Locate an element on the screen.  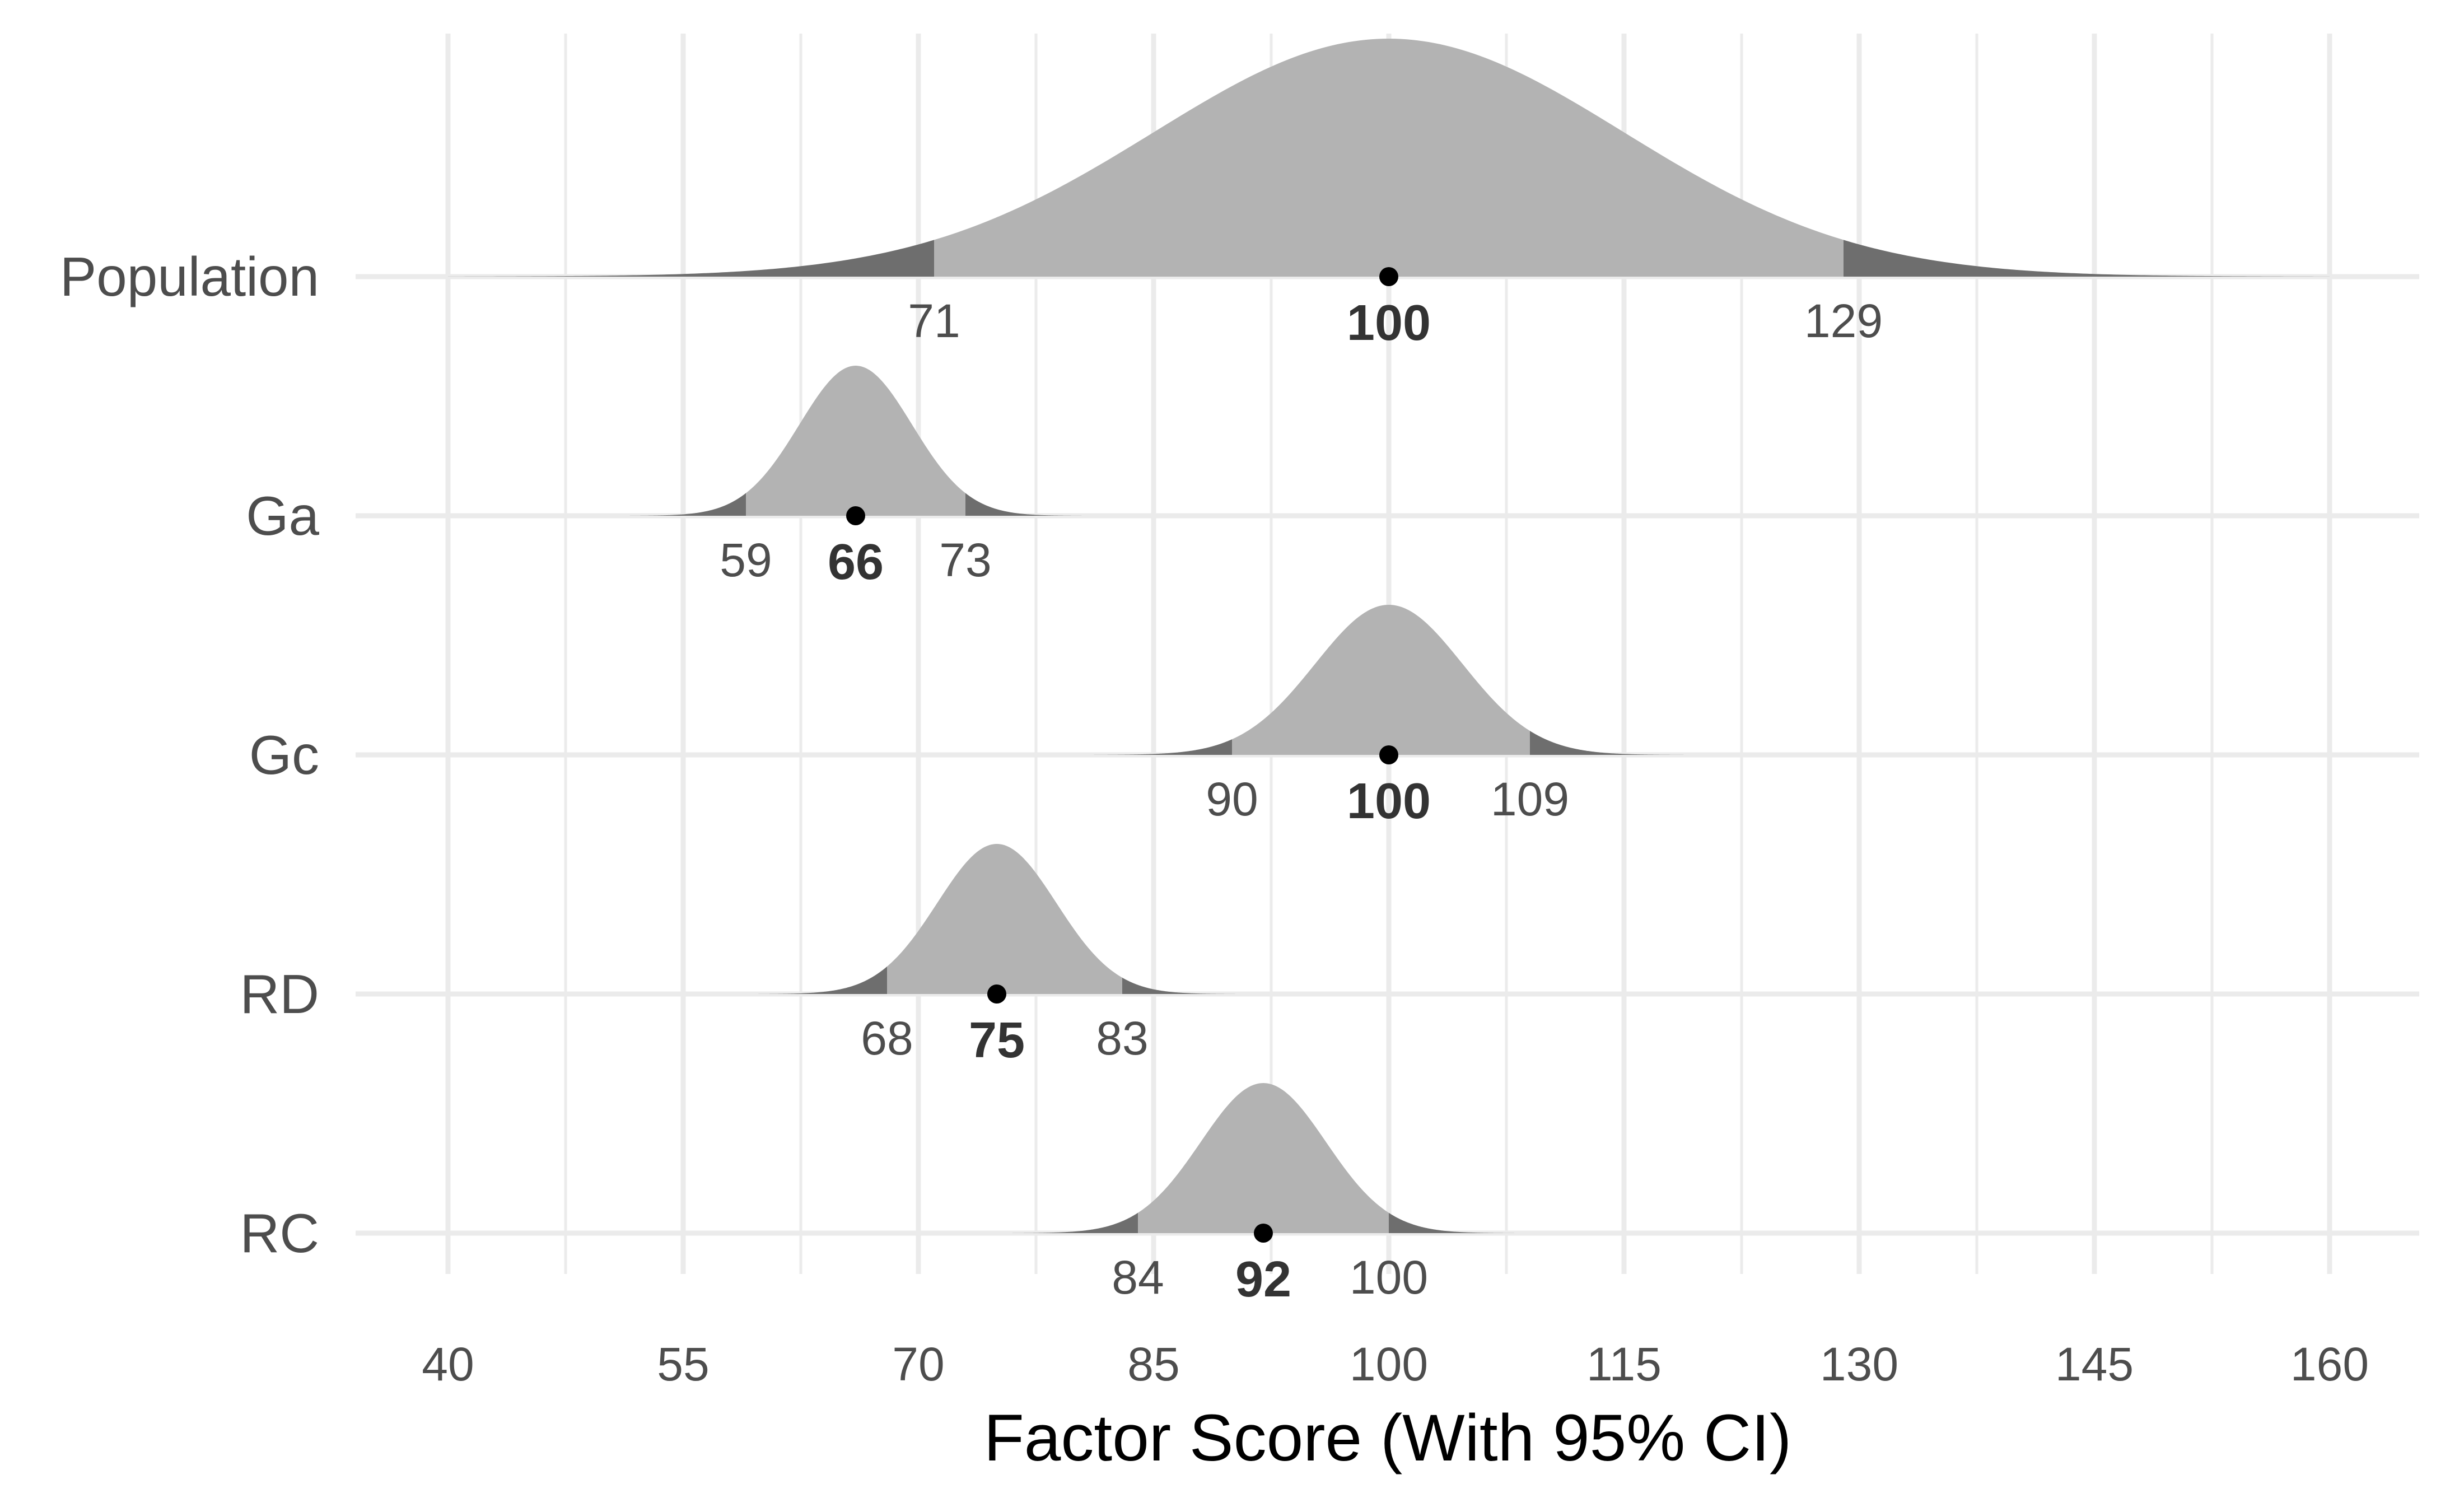
category-label: Population is located at coordinates (190, 276).